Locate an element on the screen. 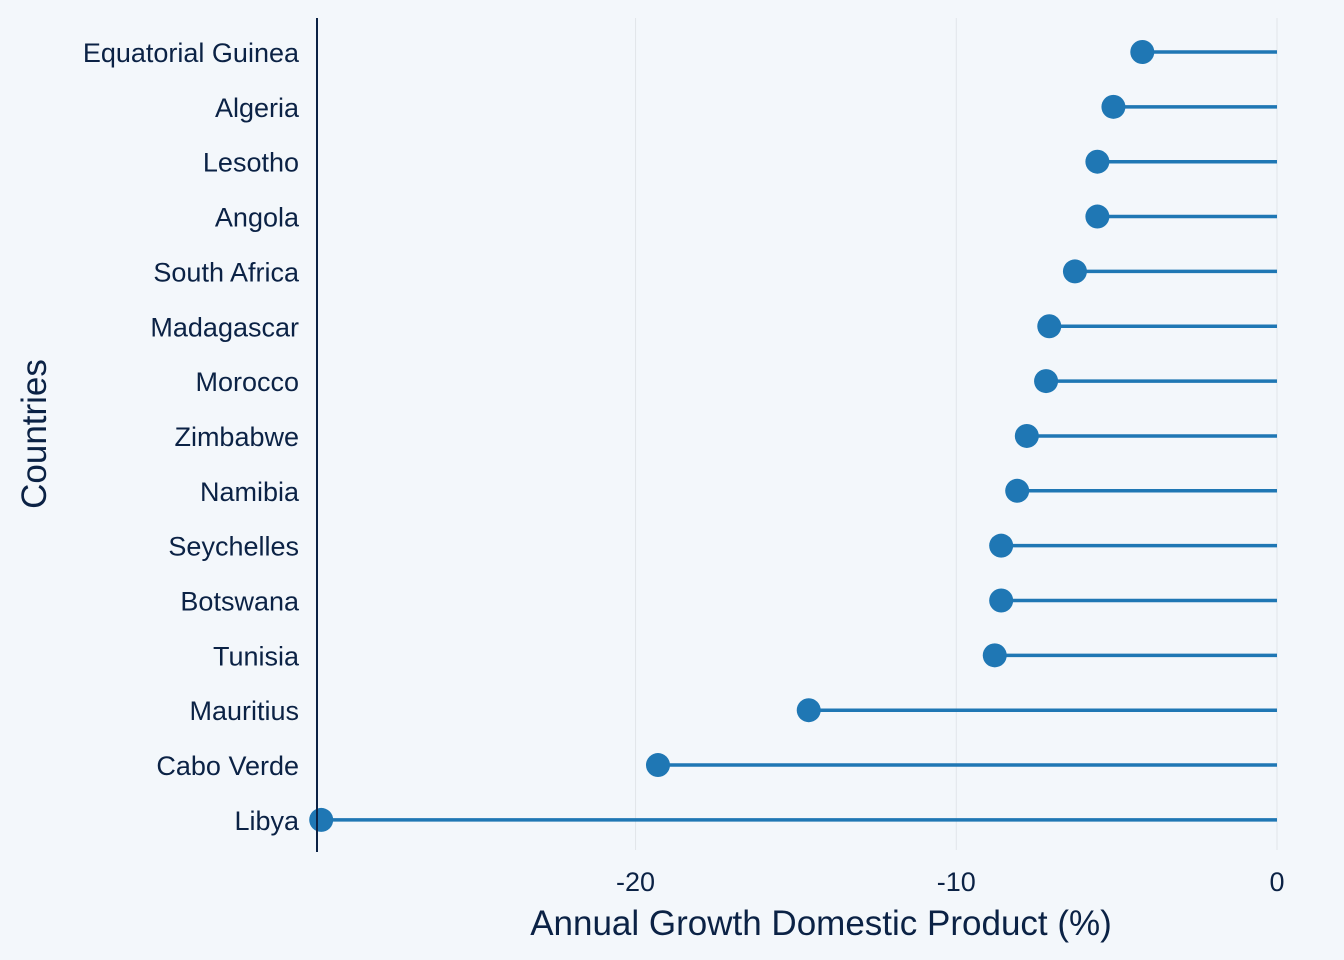 The height and width of the screenshot is (960, 1344). category-label: Mauritius is located at coordinates (244, 711).